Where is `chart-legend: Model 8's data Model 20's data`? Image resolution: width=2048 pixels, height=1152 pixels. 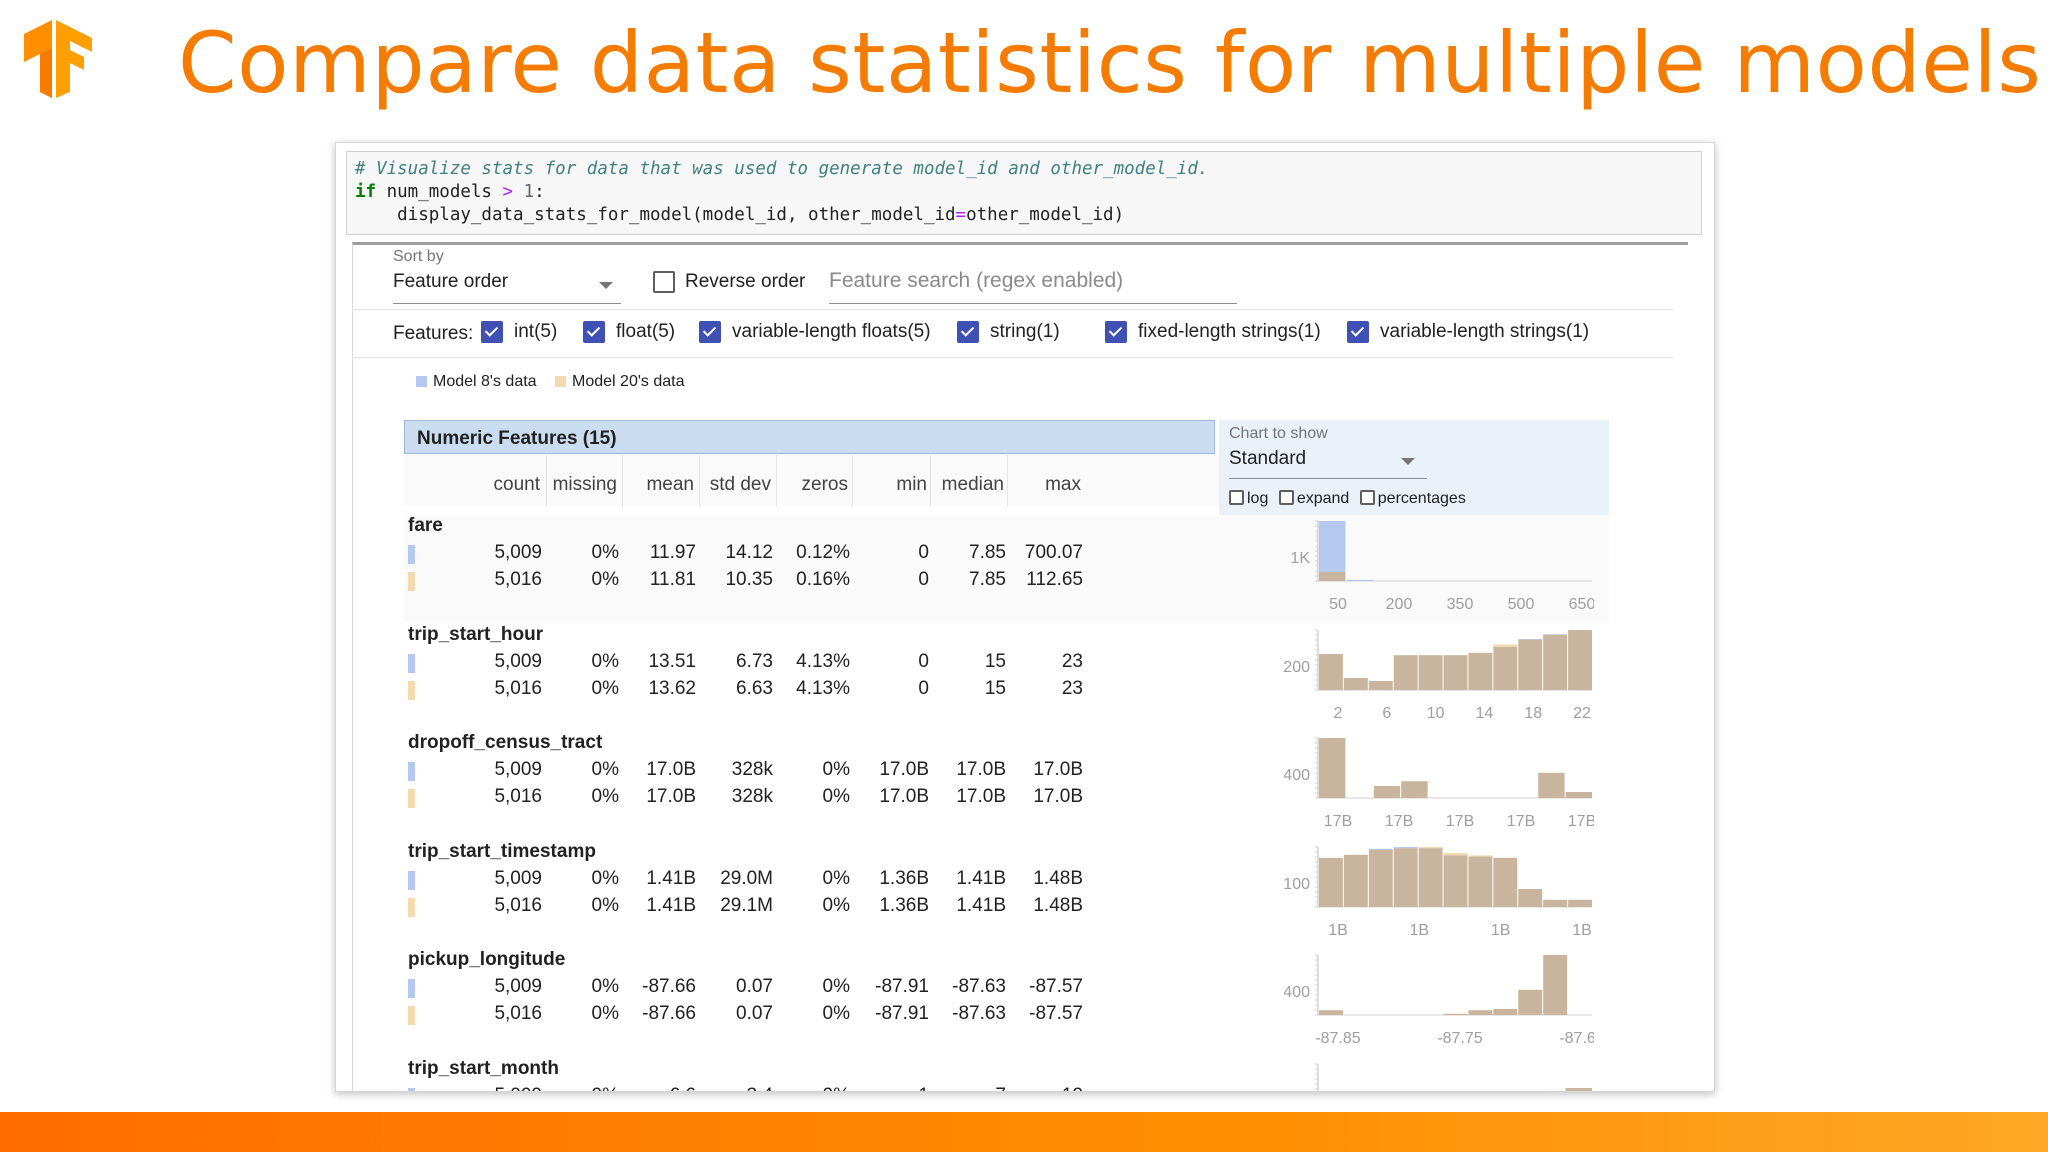 chart-legend: Model 8's data Model 20's data is located at coordinates (550, 382).